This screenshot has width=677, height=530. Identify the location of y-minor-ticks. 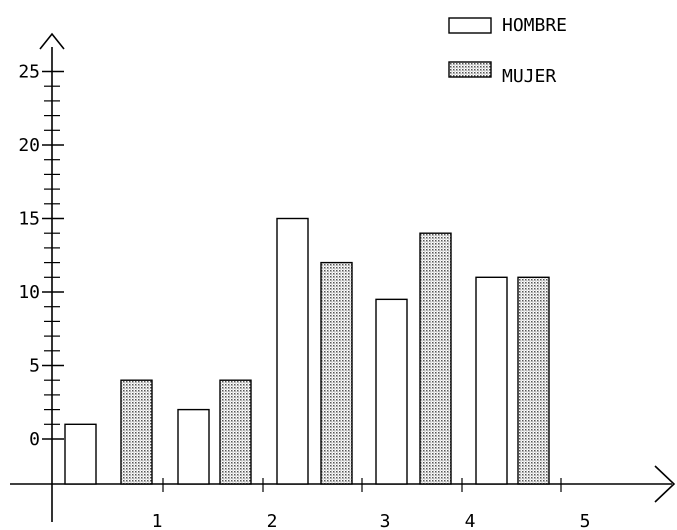
(52, 255).